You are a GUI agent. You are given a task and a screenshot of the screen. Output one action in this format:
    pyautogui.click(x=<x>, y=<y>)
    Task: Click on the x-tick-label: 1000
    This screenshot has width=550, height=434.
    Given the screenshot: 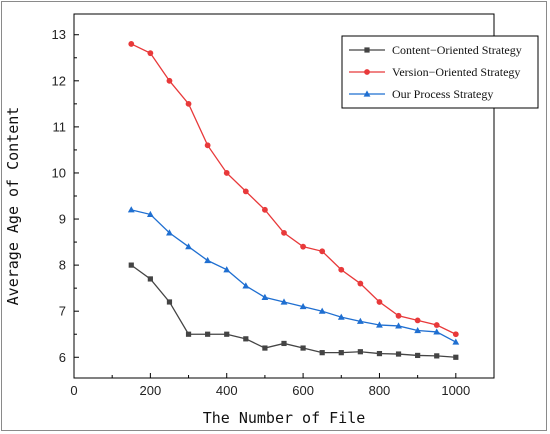 What is the action you would take?
    pyautogui.click(x=455, y=390)
    